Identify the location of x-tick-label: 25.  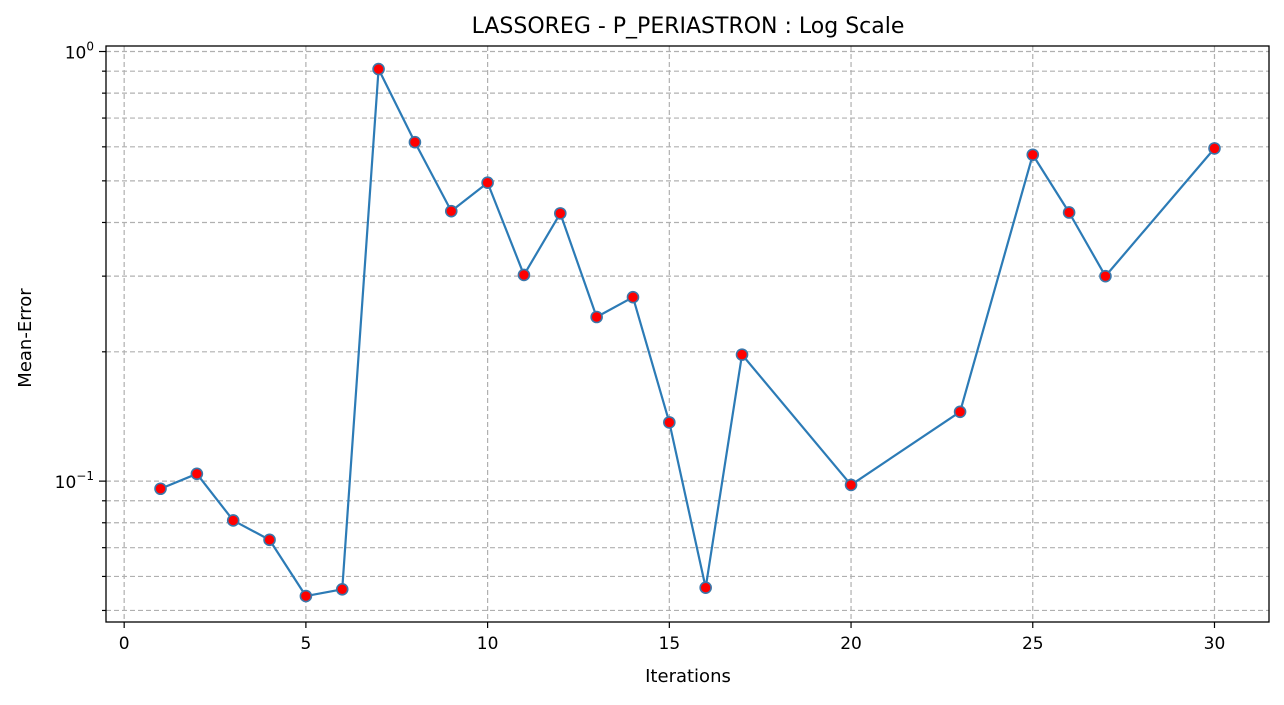
(1033, 644).